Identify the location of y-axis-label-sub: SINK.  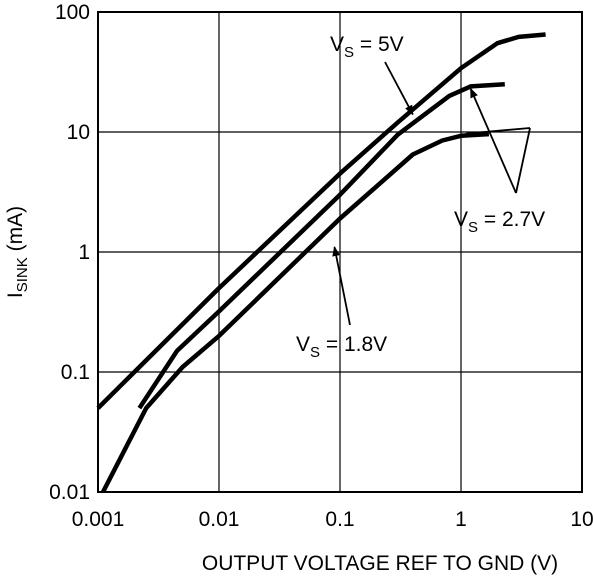
(22, 274).